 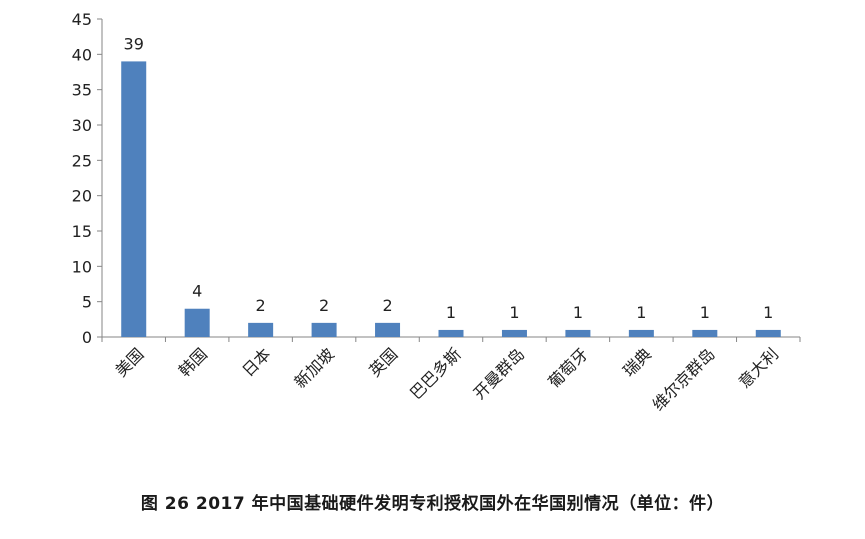 I want to click on data-label: 4, so click(x=197, y=291).